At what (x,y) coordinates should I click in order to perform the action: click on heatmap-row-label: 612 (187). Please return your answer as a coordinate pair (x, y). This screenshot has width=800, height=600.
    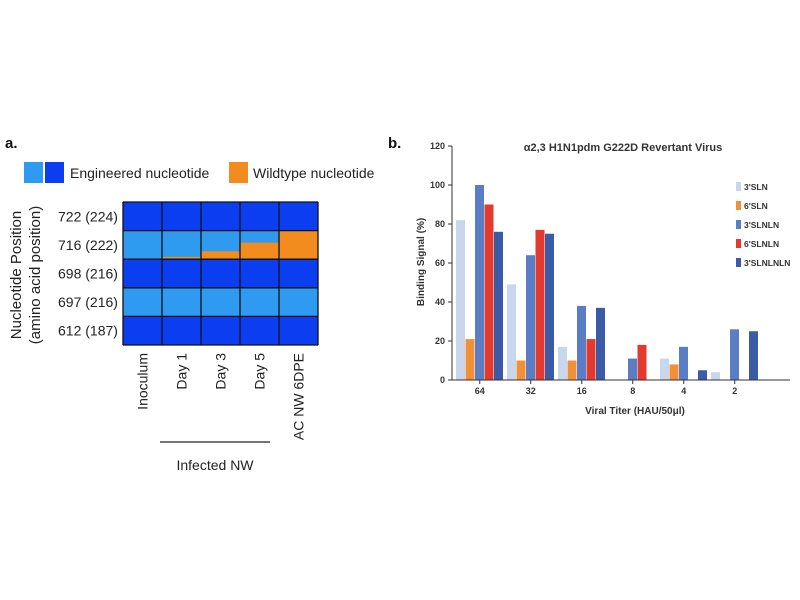
    Looking at the image, I should click on (88, 331).